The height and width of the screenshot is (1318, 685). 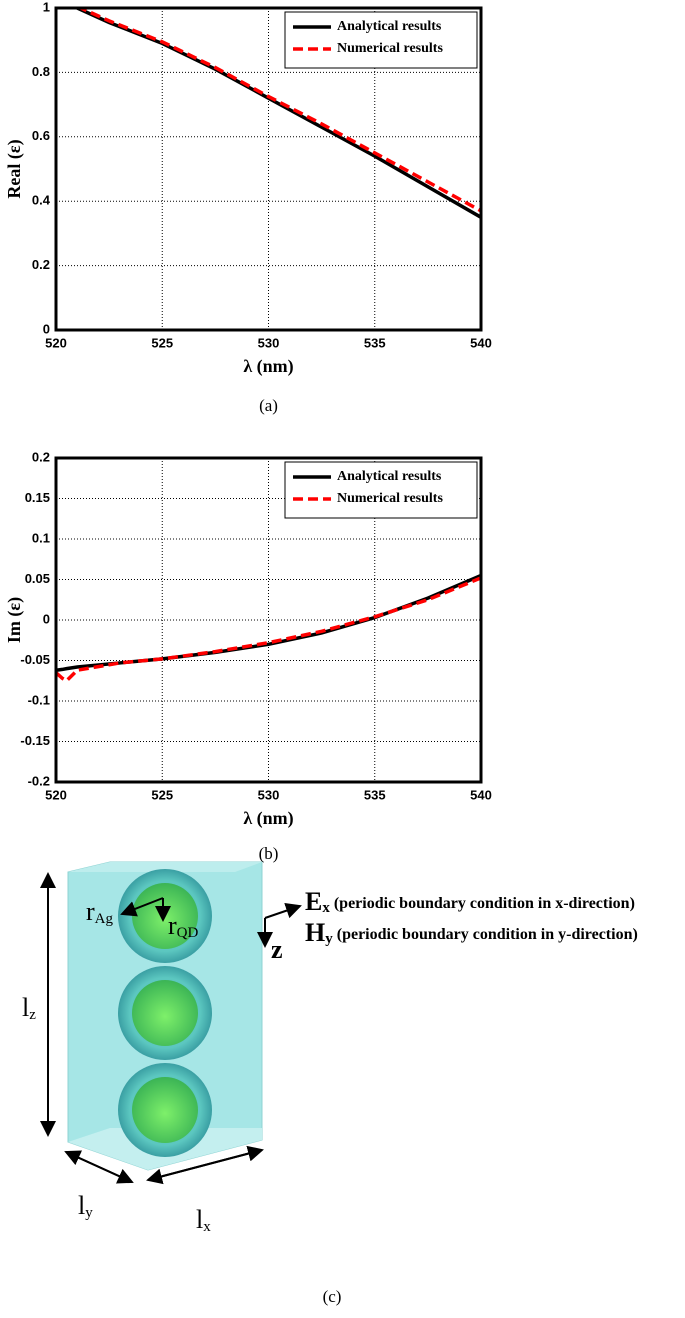 What do you see at coordinates (41, 537) in the screenshot?
I see `y-tick-label: 0.1` at bounding box center [41, 537].